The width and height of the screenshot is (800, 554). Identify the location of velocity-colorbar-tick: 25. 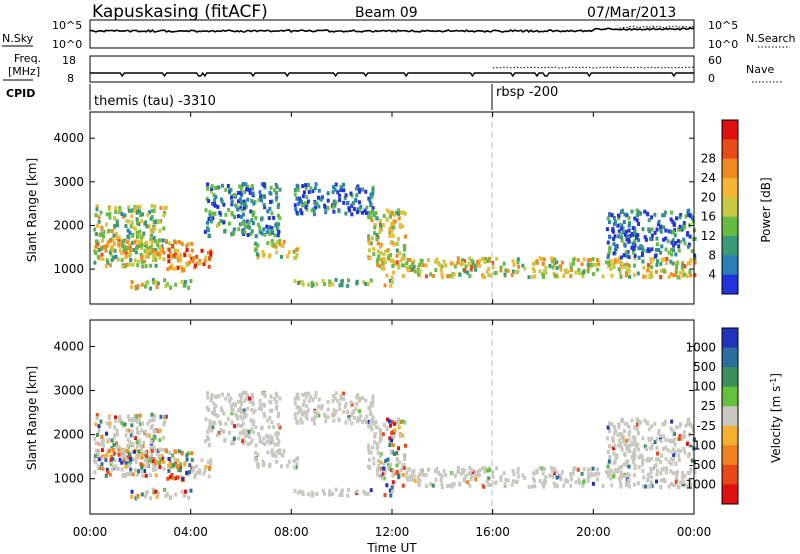
(708, 406).